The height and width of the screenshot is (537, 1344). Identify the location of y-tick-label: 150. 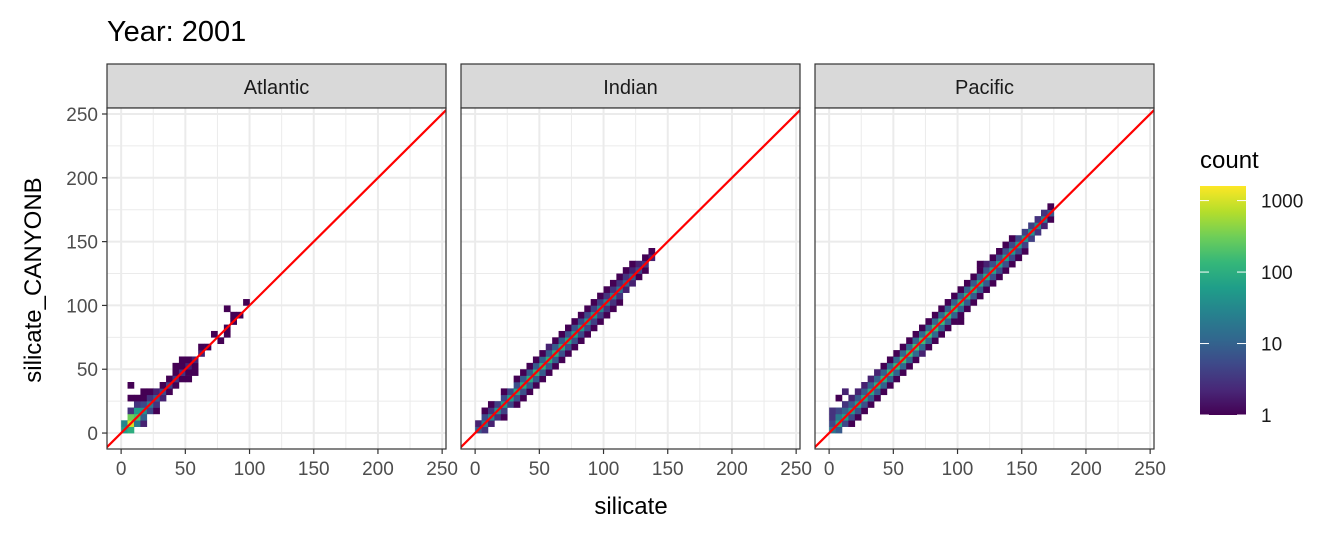
(82, 243).